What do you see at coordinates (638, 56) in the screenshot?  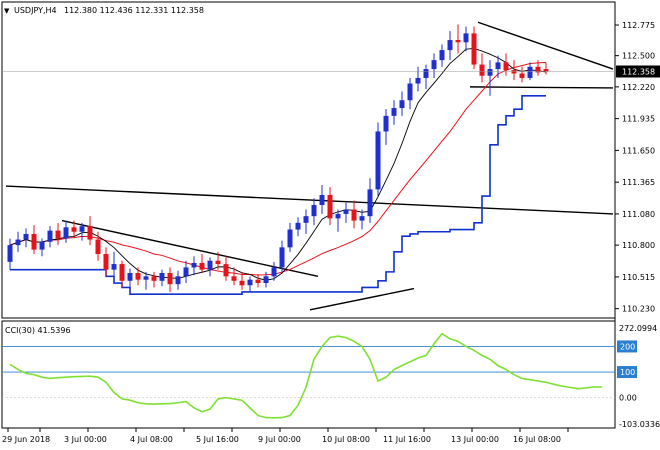 I see `price-tick-label: 112.500` at bounding box center [638, 56].